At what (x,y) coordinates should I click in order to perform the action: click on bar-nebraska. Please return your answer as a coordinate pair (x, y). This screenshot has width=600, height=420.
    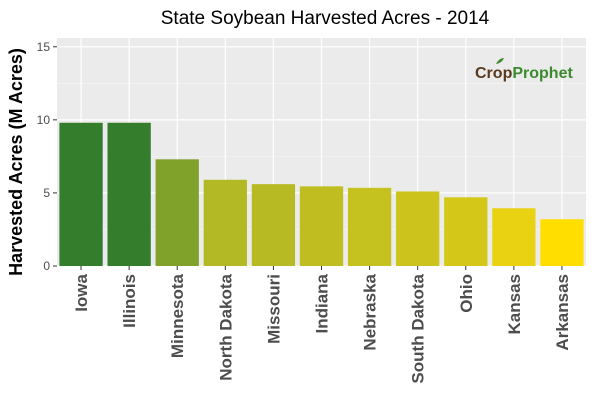
    Looking at the image, I should click on (369, 226).